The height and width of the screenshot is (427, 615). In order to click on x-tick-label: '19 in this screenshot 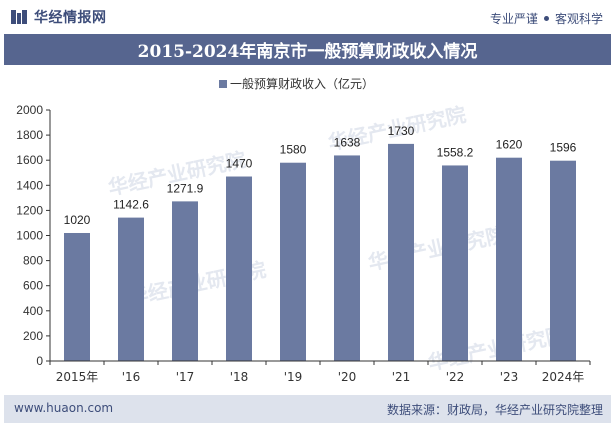, I will do `click(293, 377)`.